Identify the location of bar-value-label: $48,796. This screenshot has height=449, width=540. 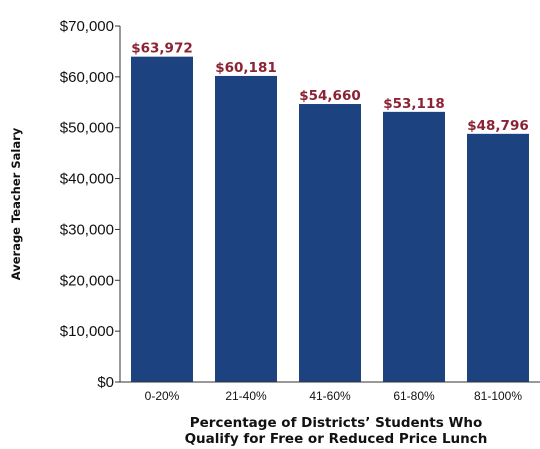
(498, 126).